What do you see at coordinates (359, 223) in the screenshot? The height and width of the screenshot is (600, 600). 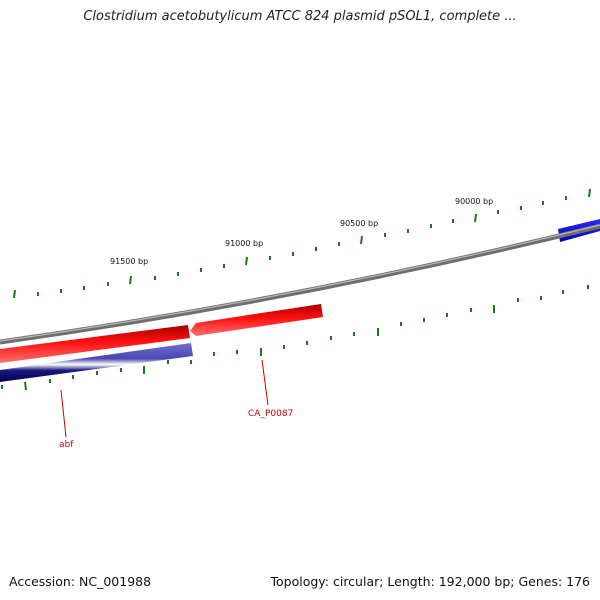 I see `scale-label-90500: 90500 bp` at bounding box center [359, 223].